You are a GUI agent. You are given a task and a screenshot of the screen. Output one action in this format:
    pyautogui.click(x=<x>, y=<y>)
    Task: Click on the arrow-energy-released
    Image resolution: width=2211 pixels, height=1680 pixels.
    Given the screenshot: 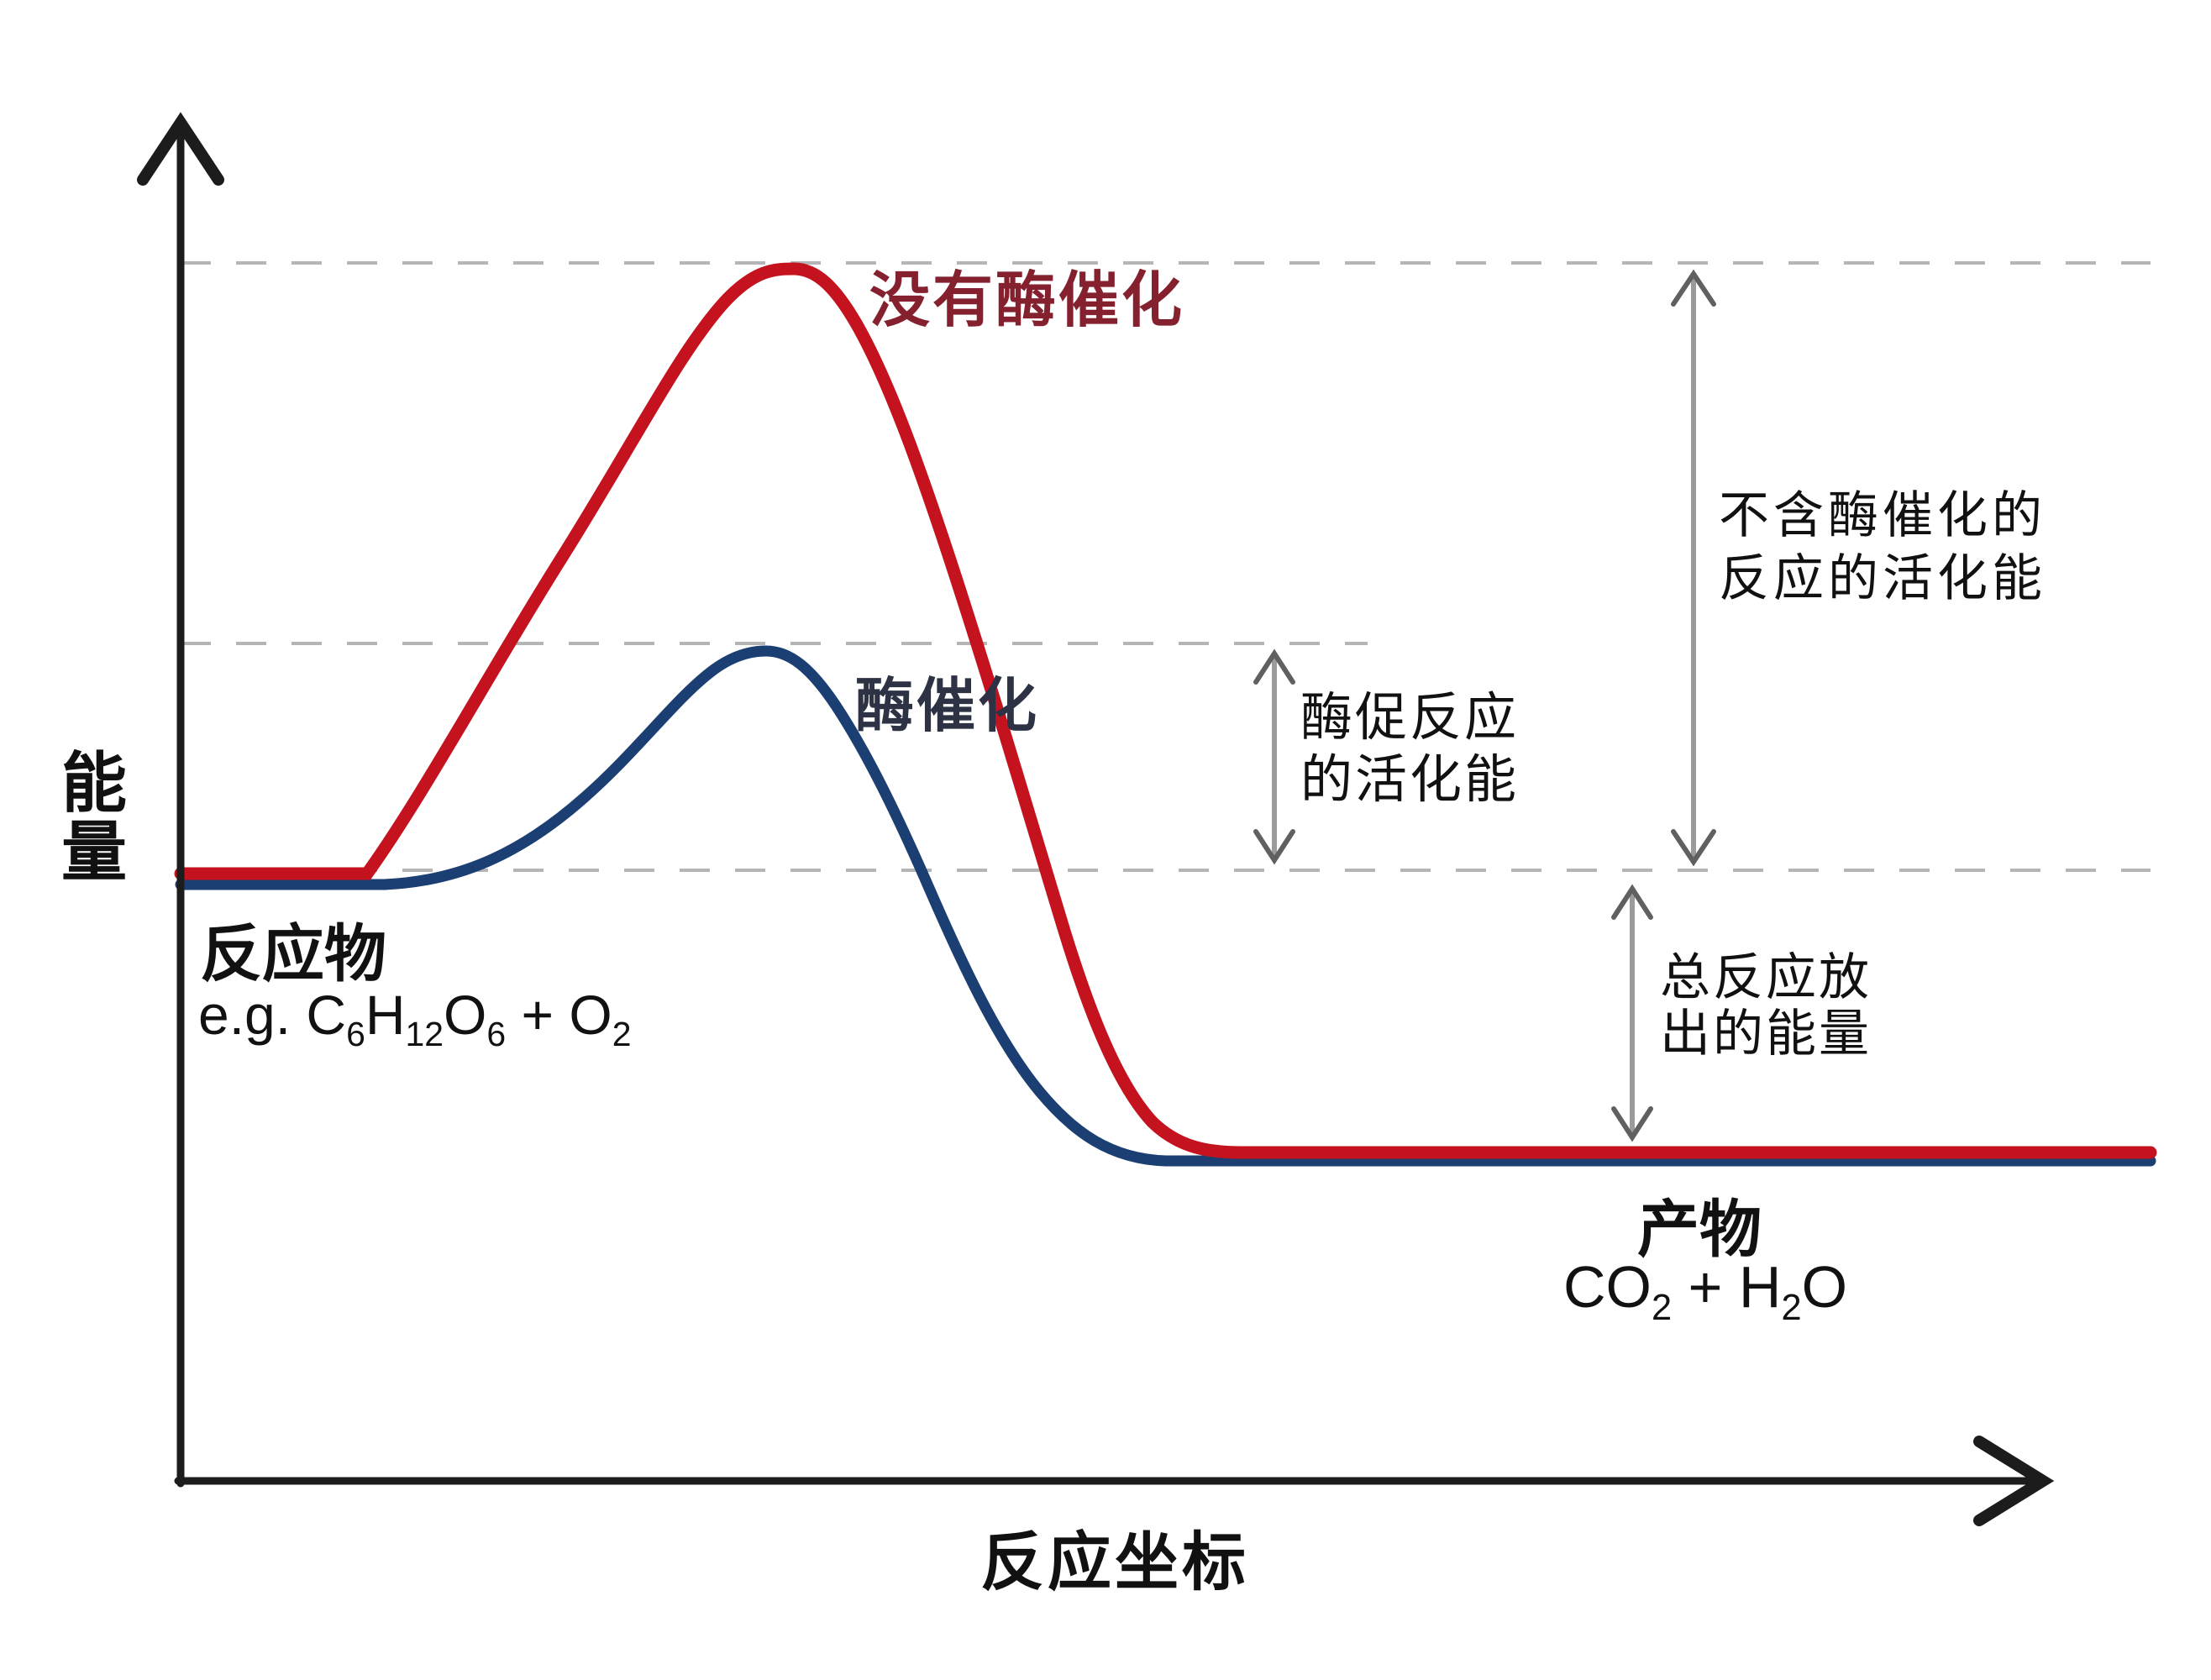 What is the action you would take?
    pyautogui.click(x=1632, y=1013)
    